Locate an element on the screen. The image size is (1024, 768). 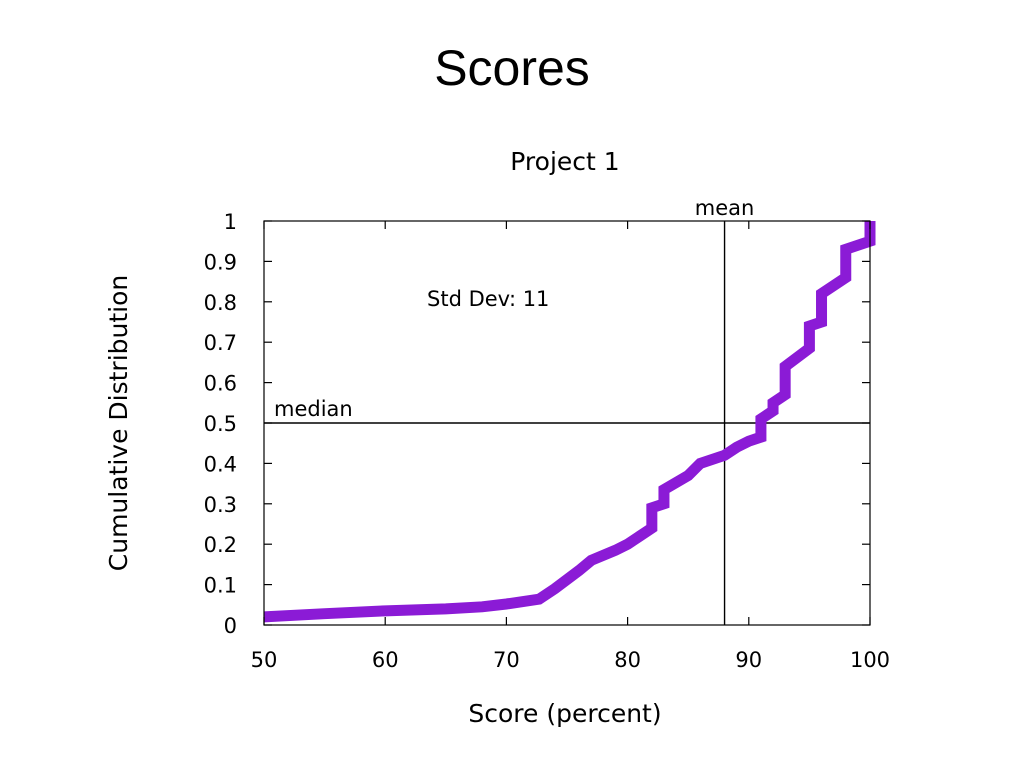
y-tick-label: 0.7 is located at coordinates (220, 343).